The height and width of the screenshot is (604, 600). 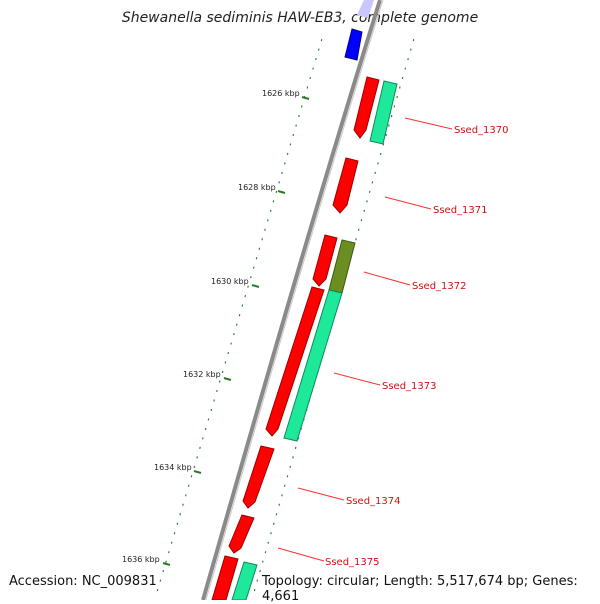 What do you see at coordinates (141, 559) in the screenshot?
I see `tick-label-1636: 1636 kbp` at bounding box center [141, 559].